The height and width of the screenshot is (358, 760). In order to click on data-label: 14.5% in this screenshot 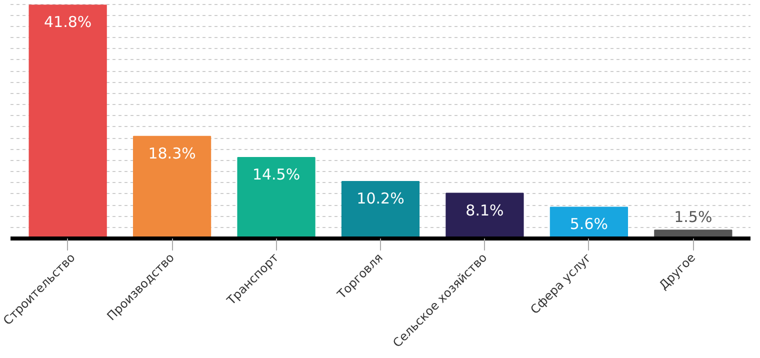, I will do `click(276, 175)`.